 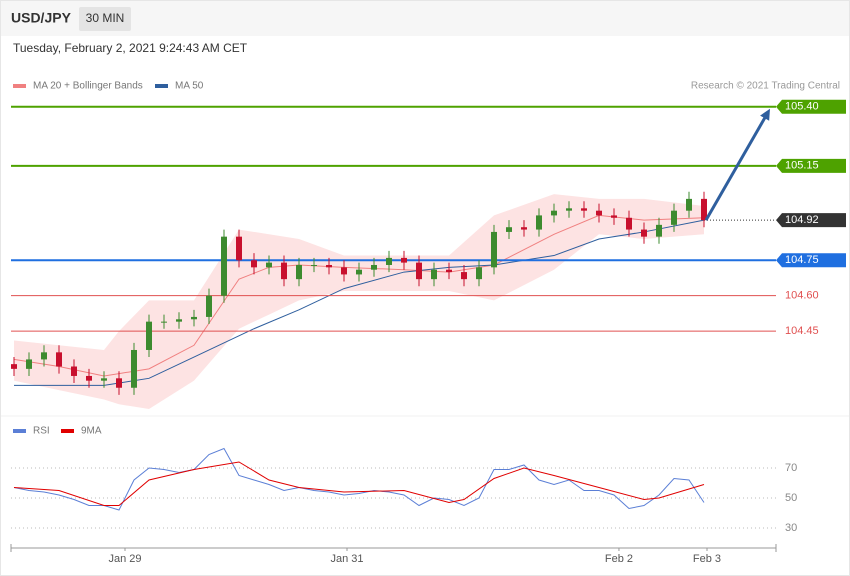 I want to click on interval-badge, so click(x=105, y=19).